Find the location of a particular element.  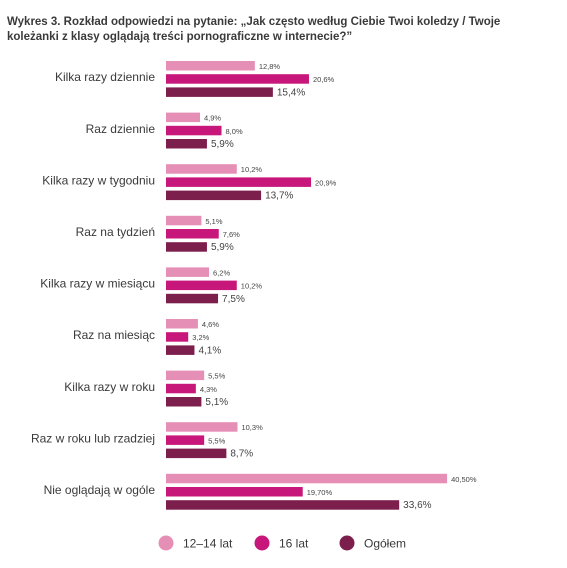

value-label: 8,0% is located at coordinates (234, 131).